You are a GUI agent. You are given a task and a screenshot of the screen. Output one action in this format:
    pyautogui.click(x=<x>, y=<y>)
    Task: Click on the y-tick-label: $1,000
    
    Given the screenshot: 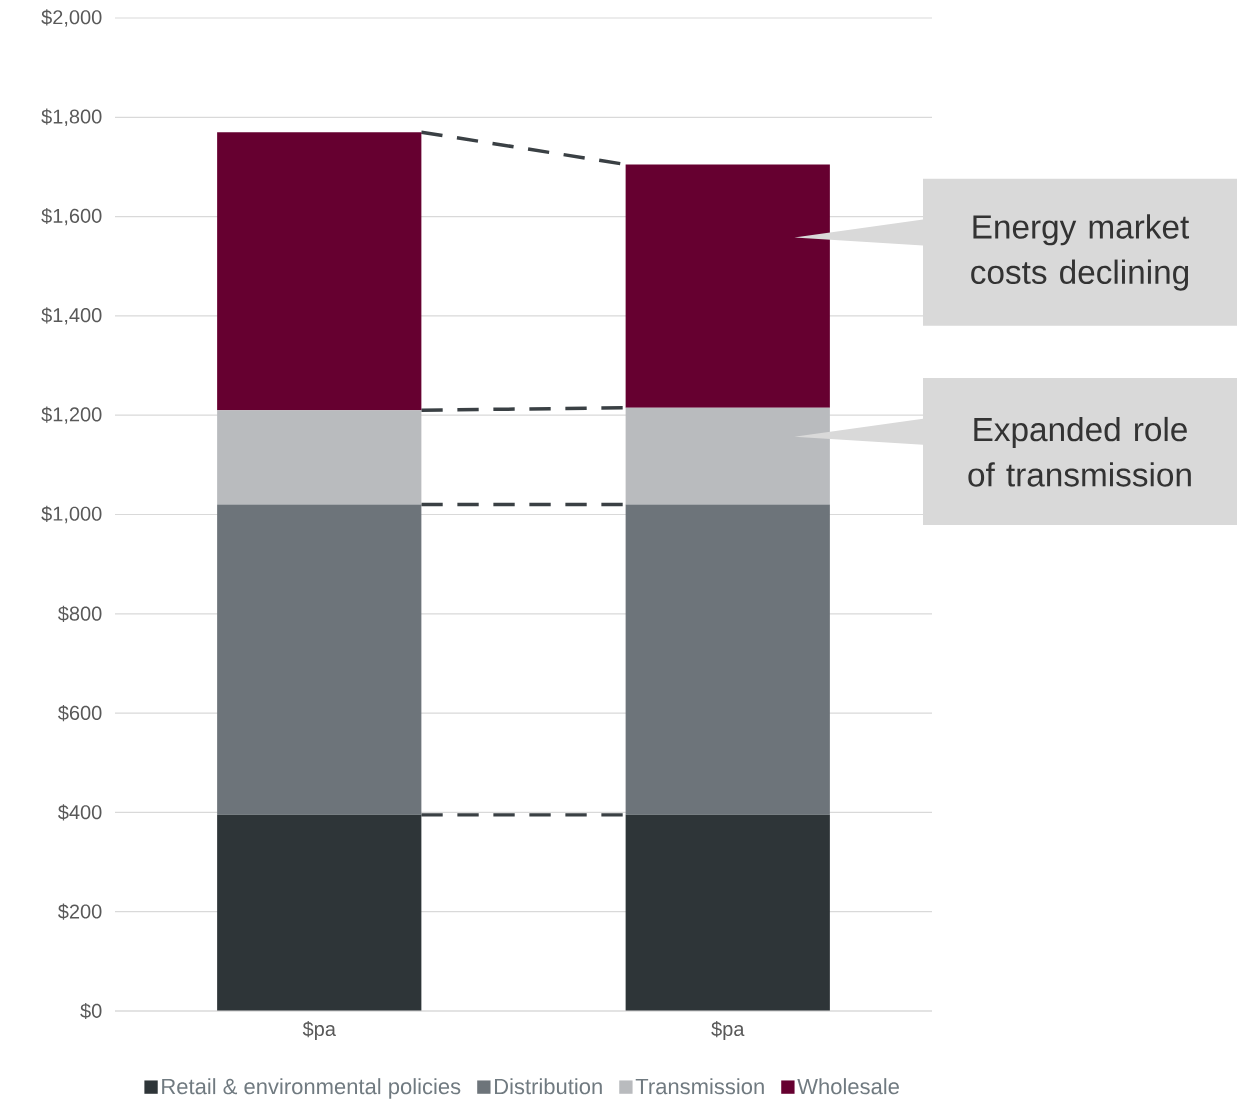 What is the action you would take?
    pyautogui.click(x=71, y=514)
    